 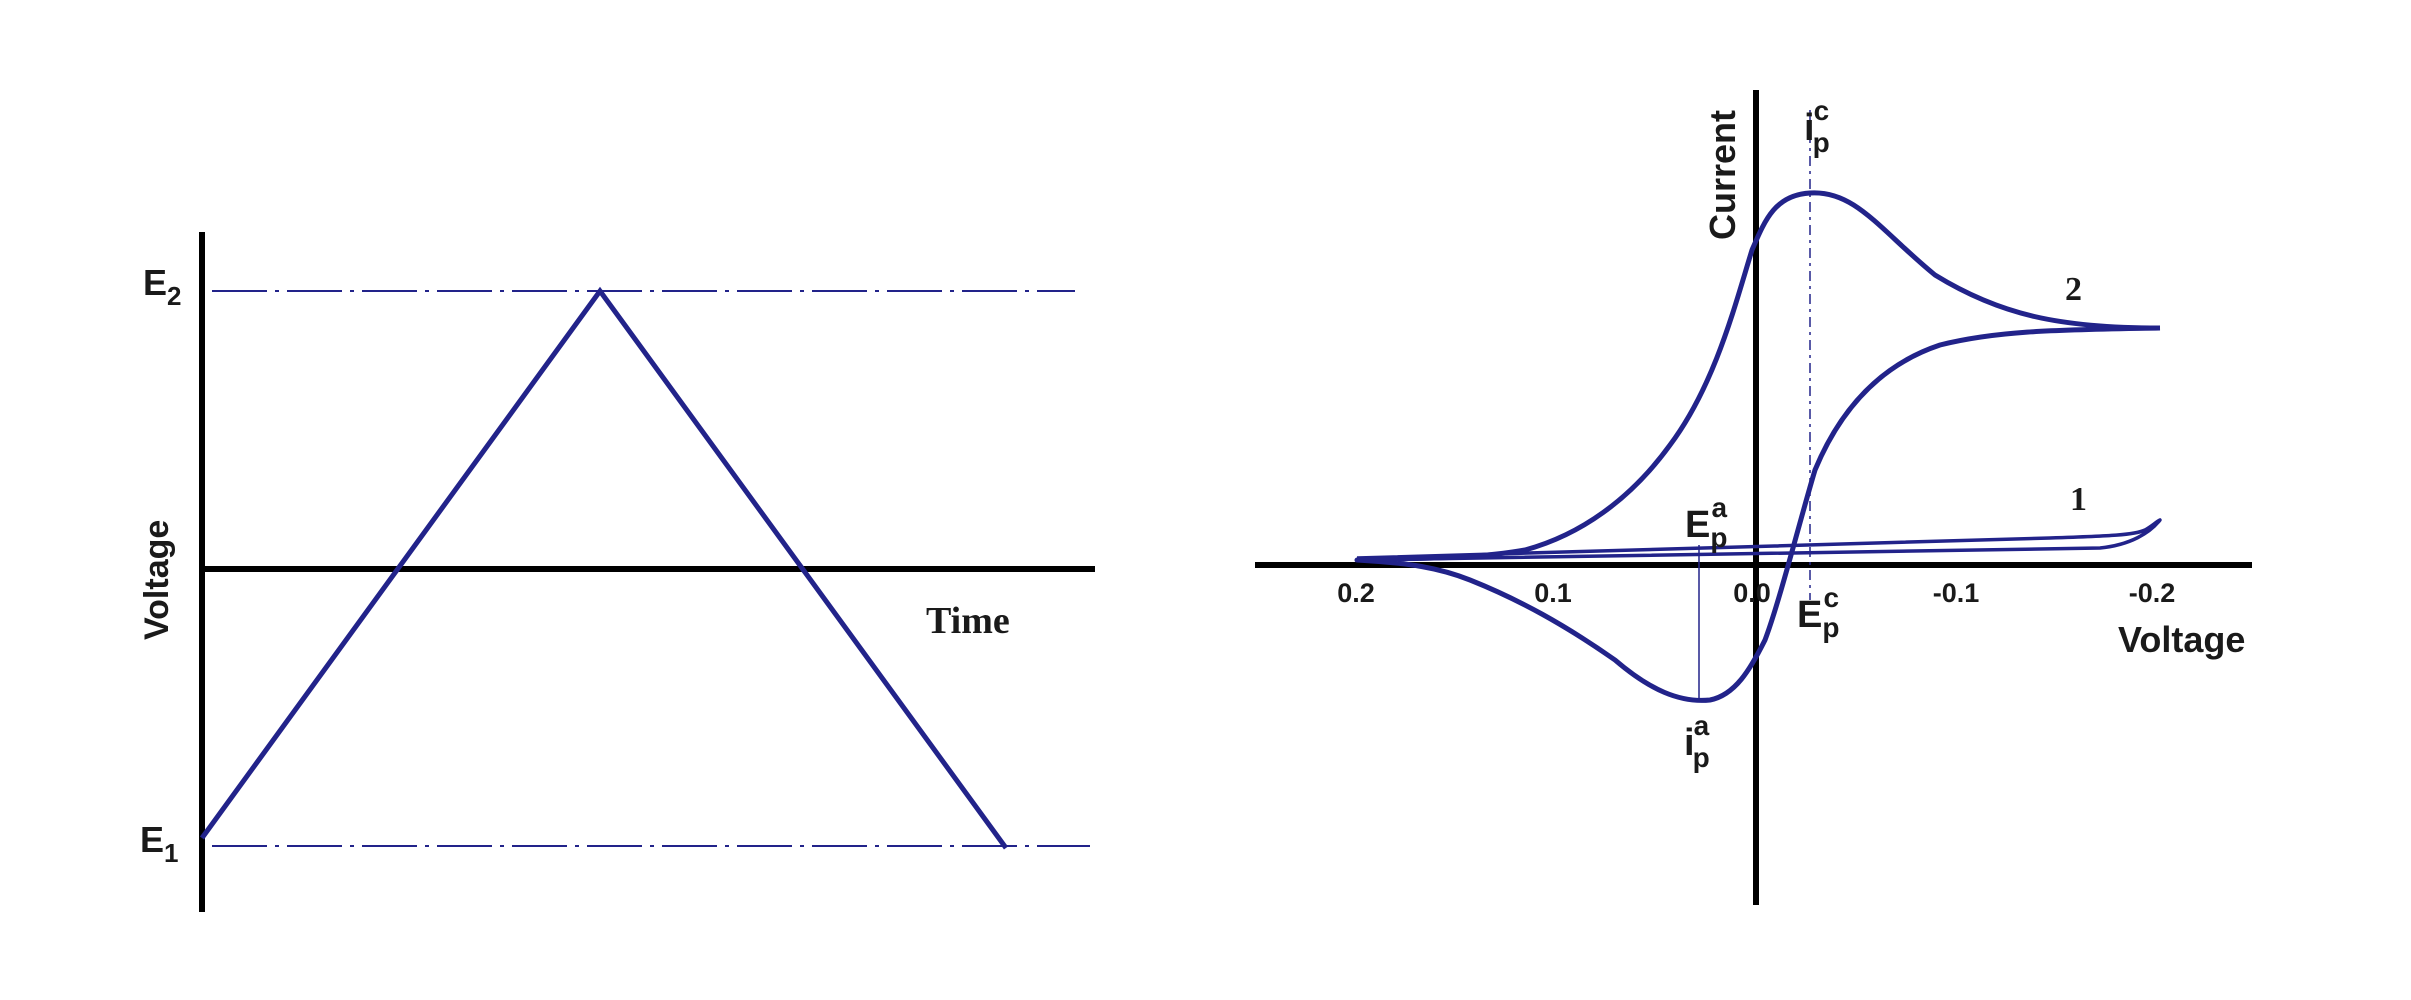 What do you see at coordinates (162, 286) in the screenshot?
I see `e2-label: E2` at bounding box center [162, 286].